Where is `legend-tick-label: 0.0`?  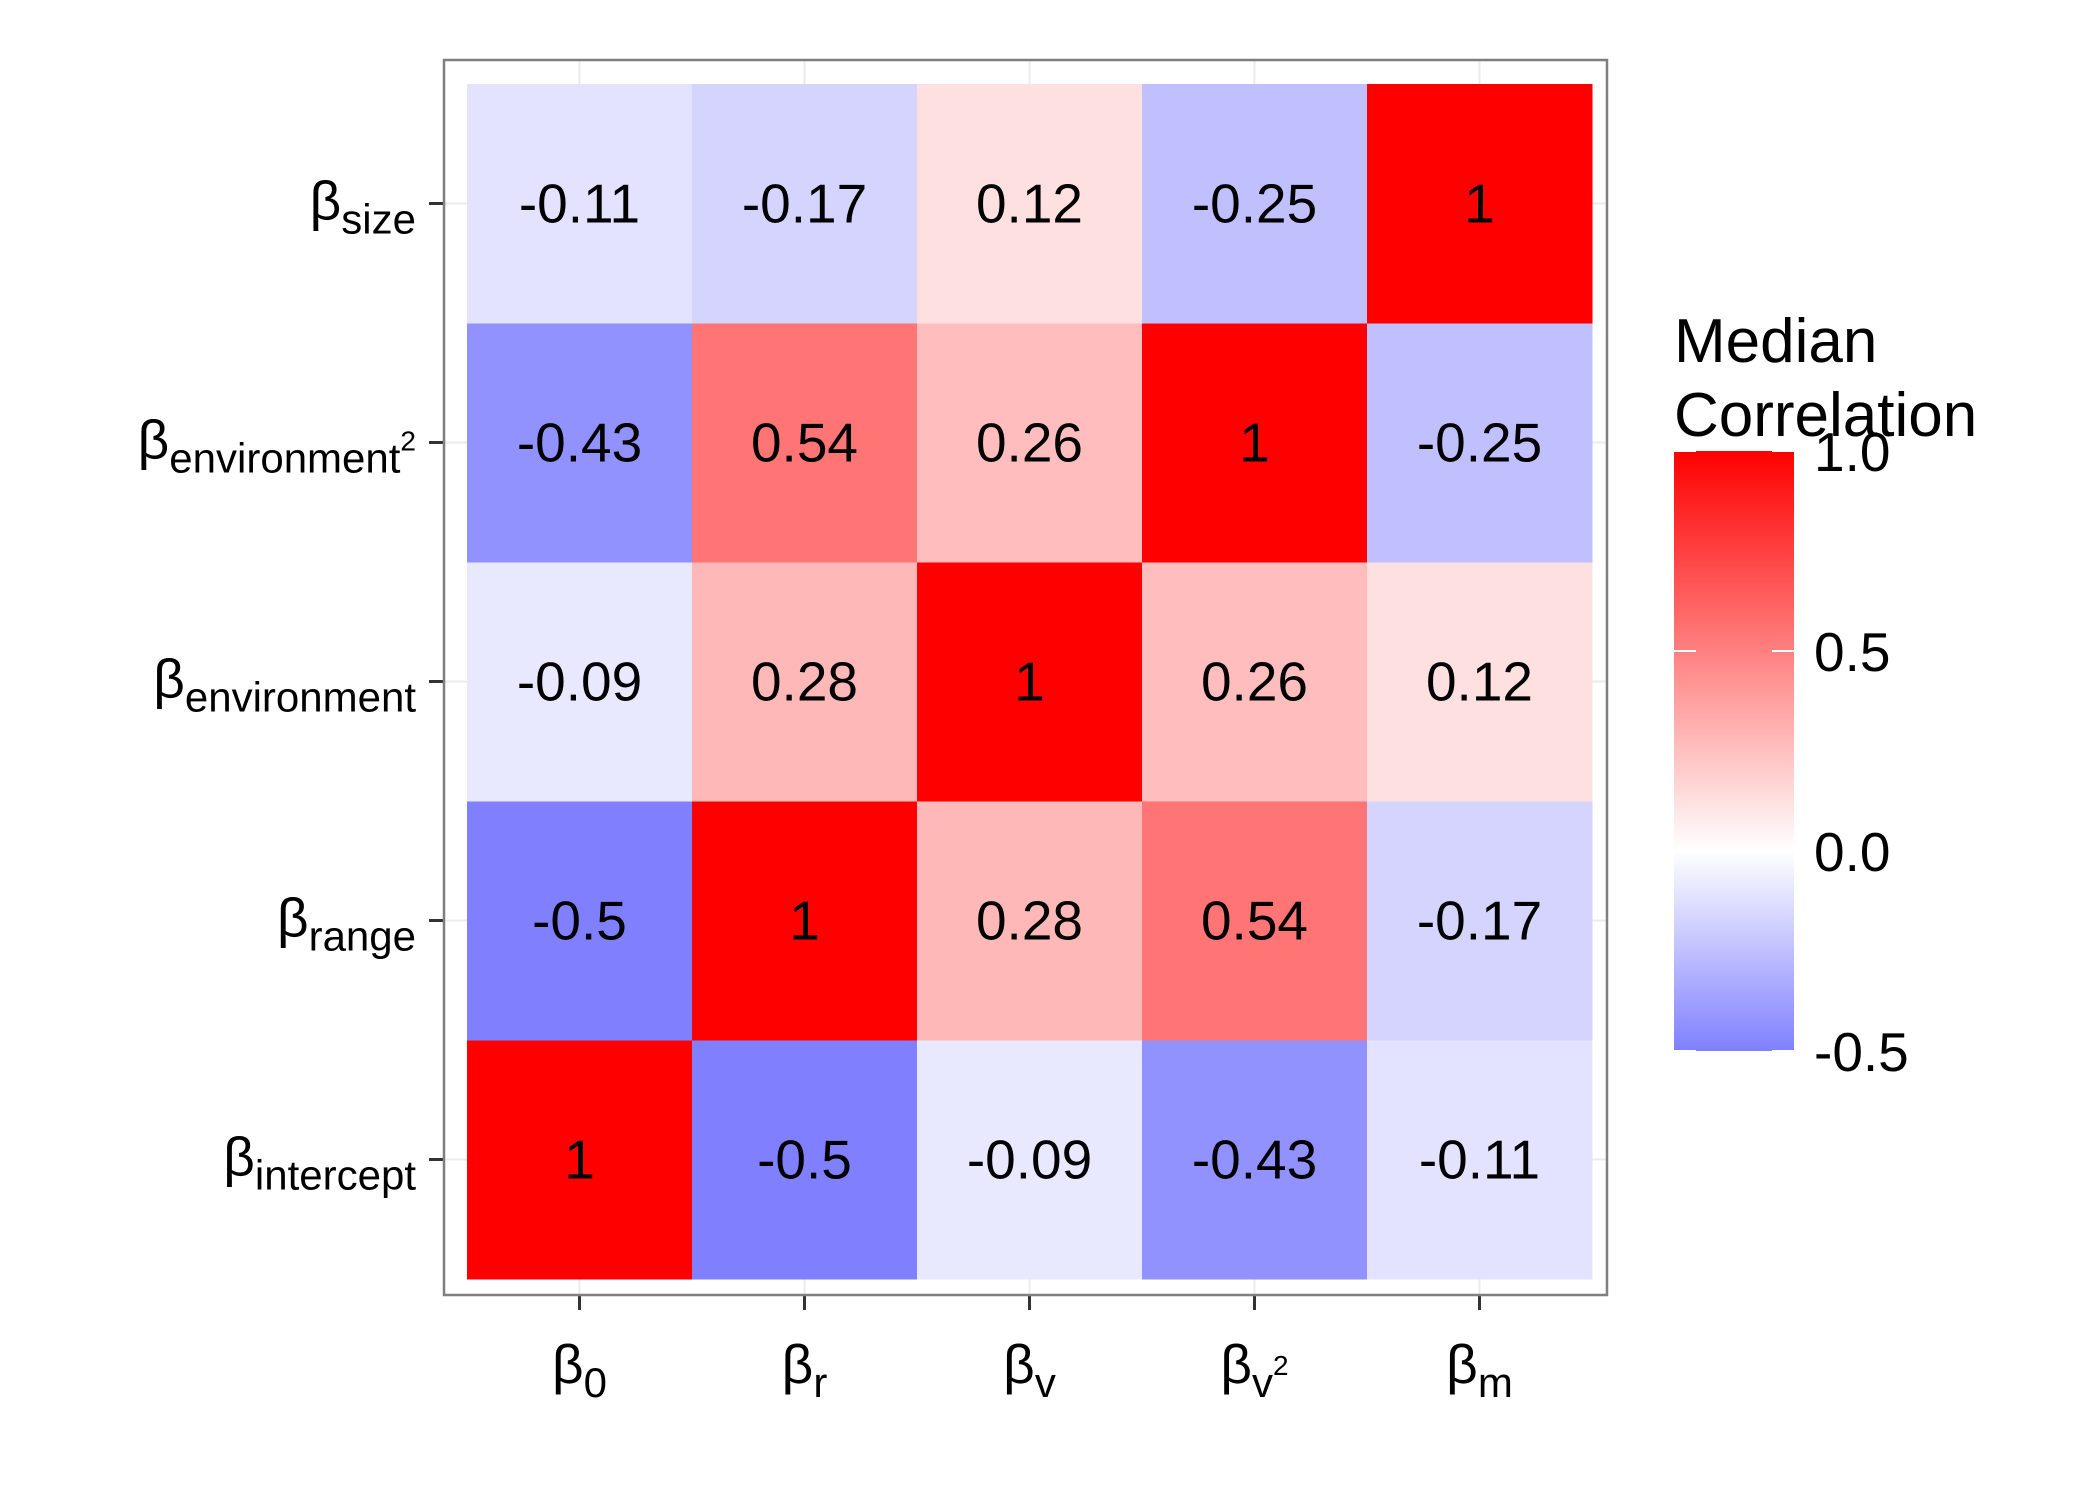 legend-tick-label: 0.0 is located at coordinates (1852, 852).